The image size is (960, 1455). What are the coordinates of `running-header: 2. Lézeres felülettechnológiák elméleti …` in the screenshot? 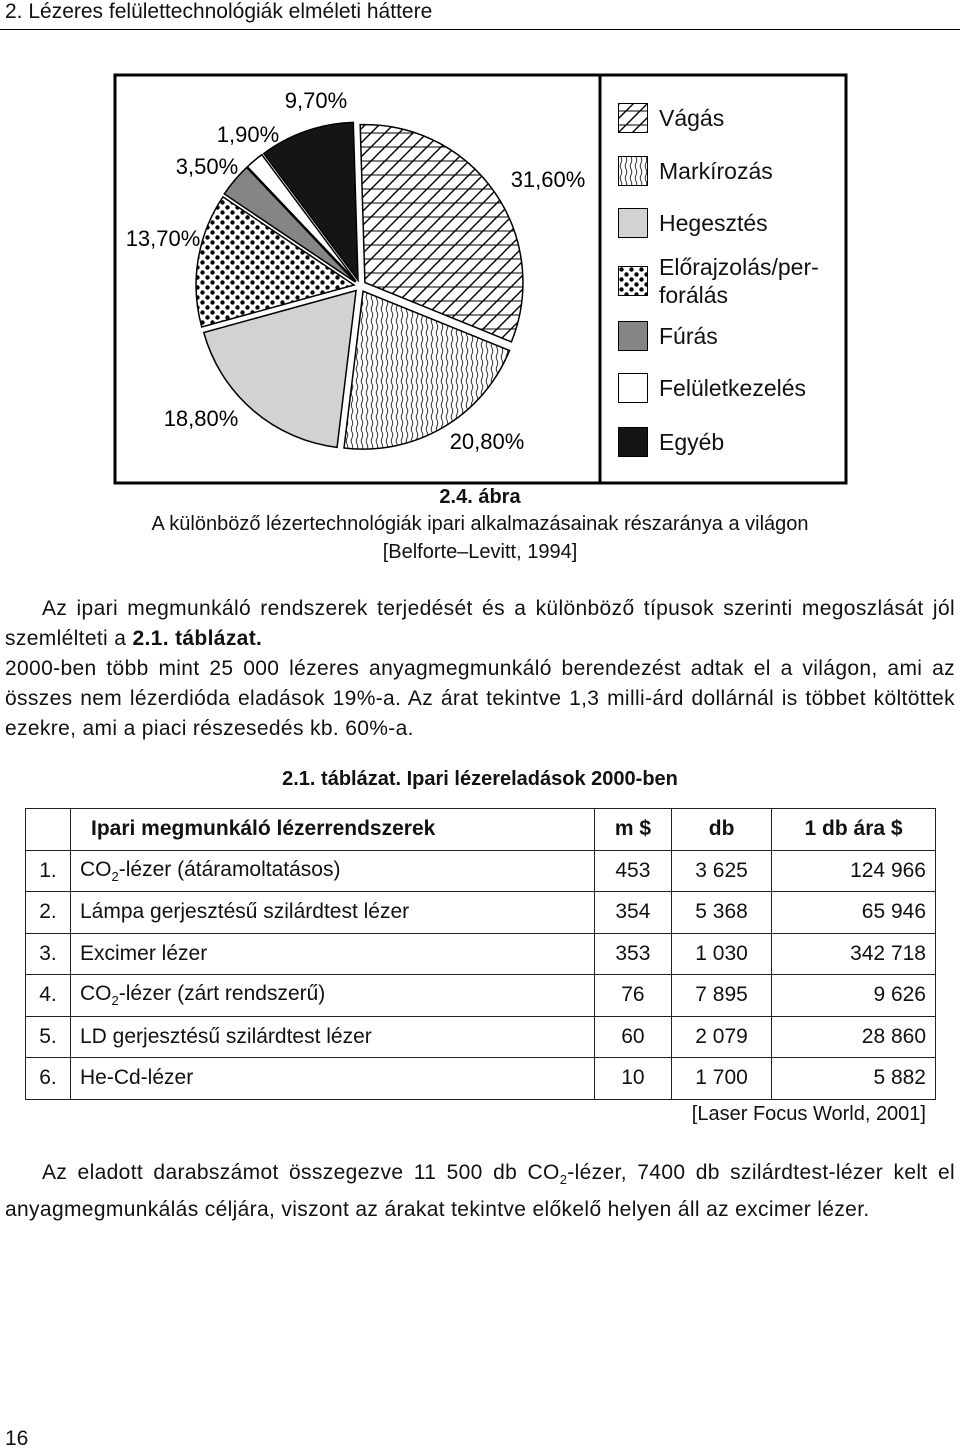 It's located at (219, 11).